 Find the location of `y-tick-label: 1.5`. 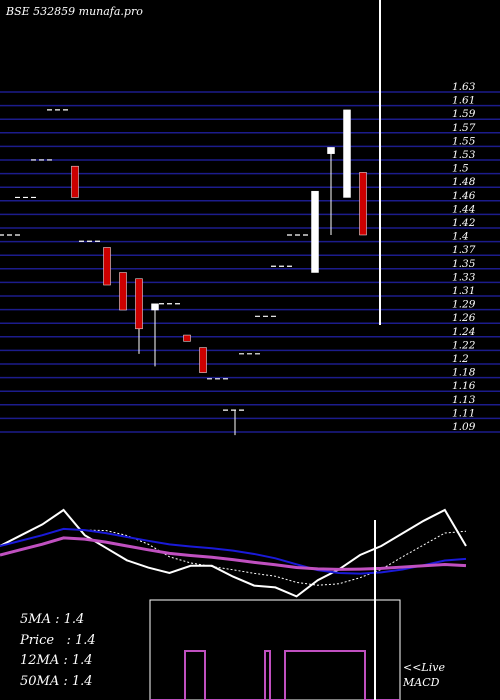

y-tick-label: 1.5 is located at coordinates (460, 169).